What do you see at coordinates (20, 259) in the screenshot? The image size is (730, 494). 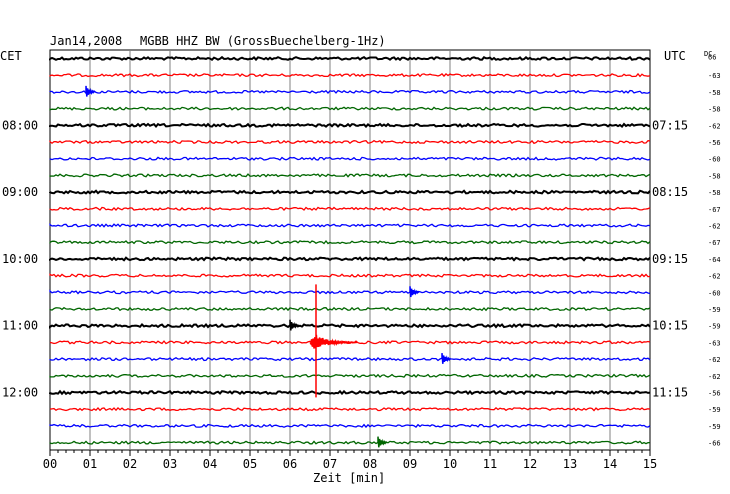 I see `cet-hour-label: 10:00` at bounding box center [20, 259].